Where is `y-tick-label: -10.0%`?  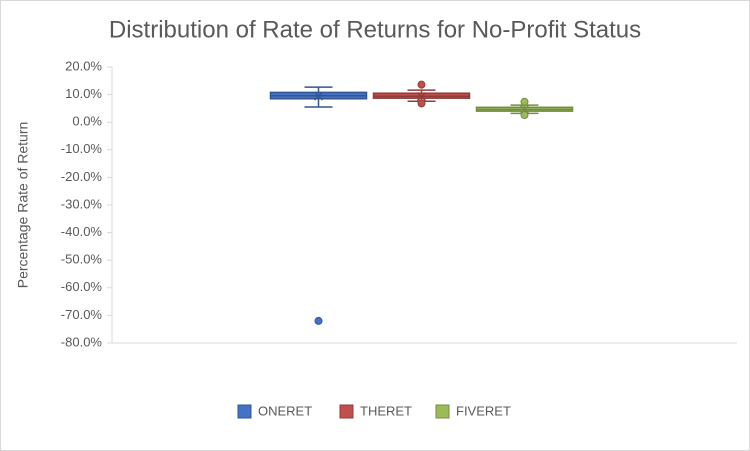
y-tick-label: -10.0% is located at coordinates (82, 148).